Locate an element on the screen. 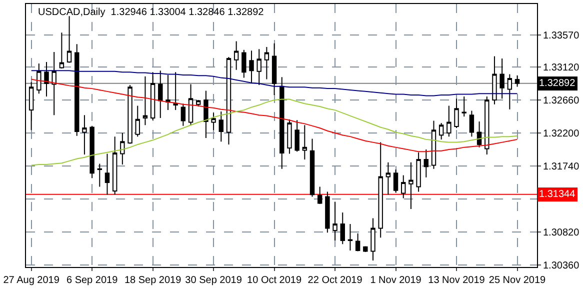 The image size is (583, 289). y-tick-label: 1.33570 is located at coordinates (561, 36).